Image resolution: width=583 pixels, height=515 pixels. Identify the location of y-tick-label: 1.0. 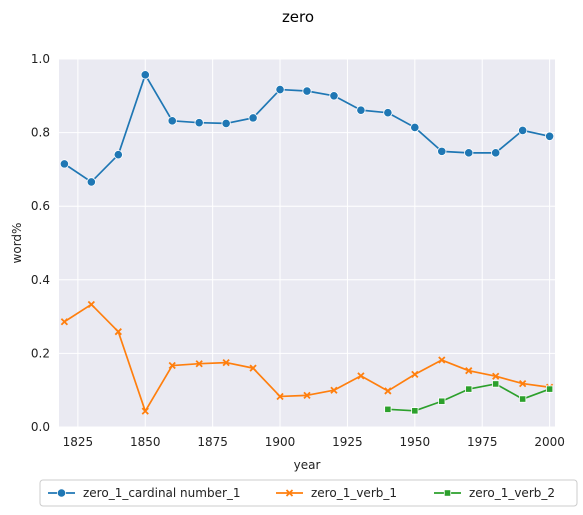
(40, 59).